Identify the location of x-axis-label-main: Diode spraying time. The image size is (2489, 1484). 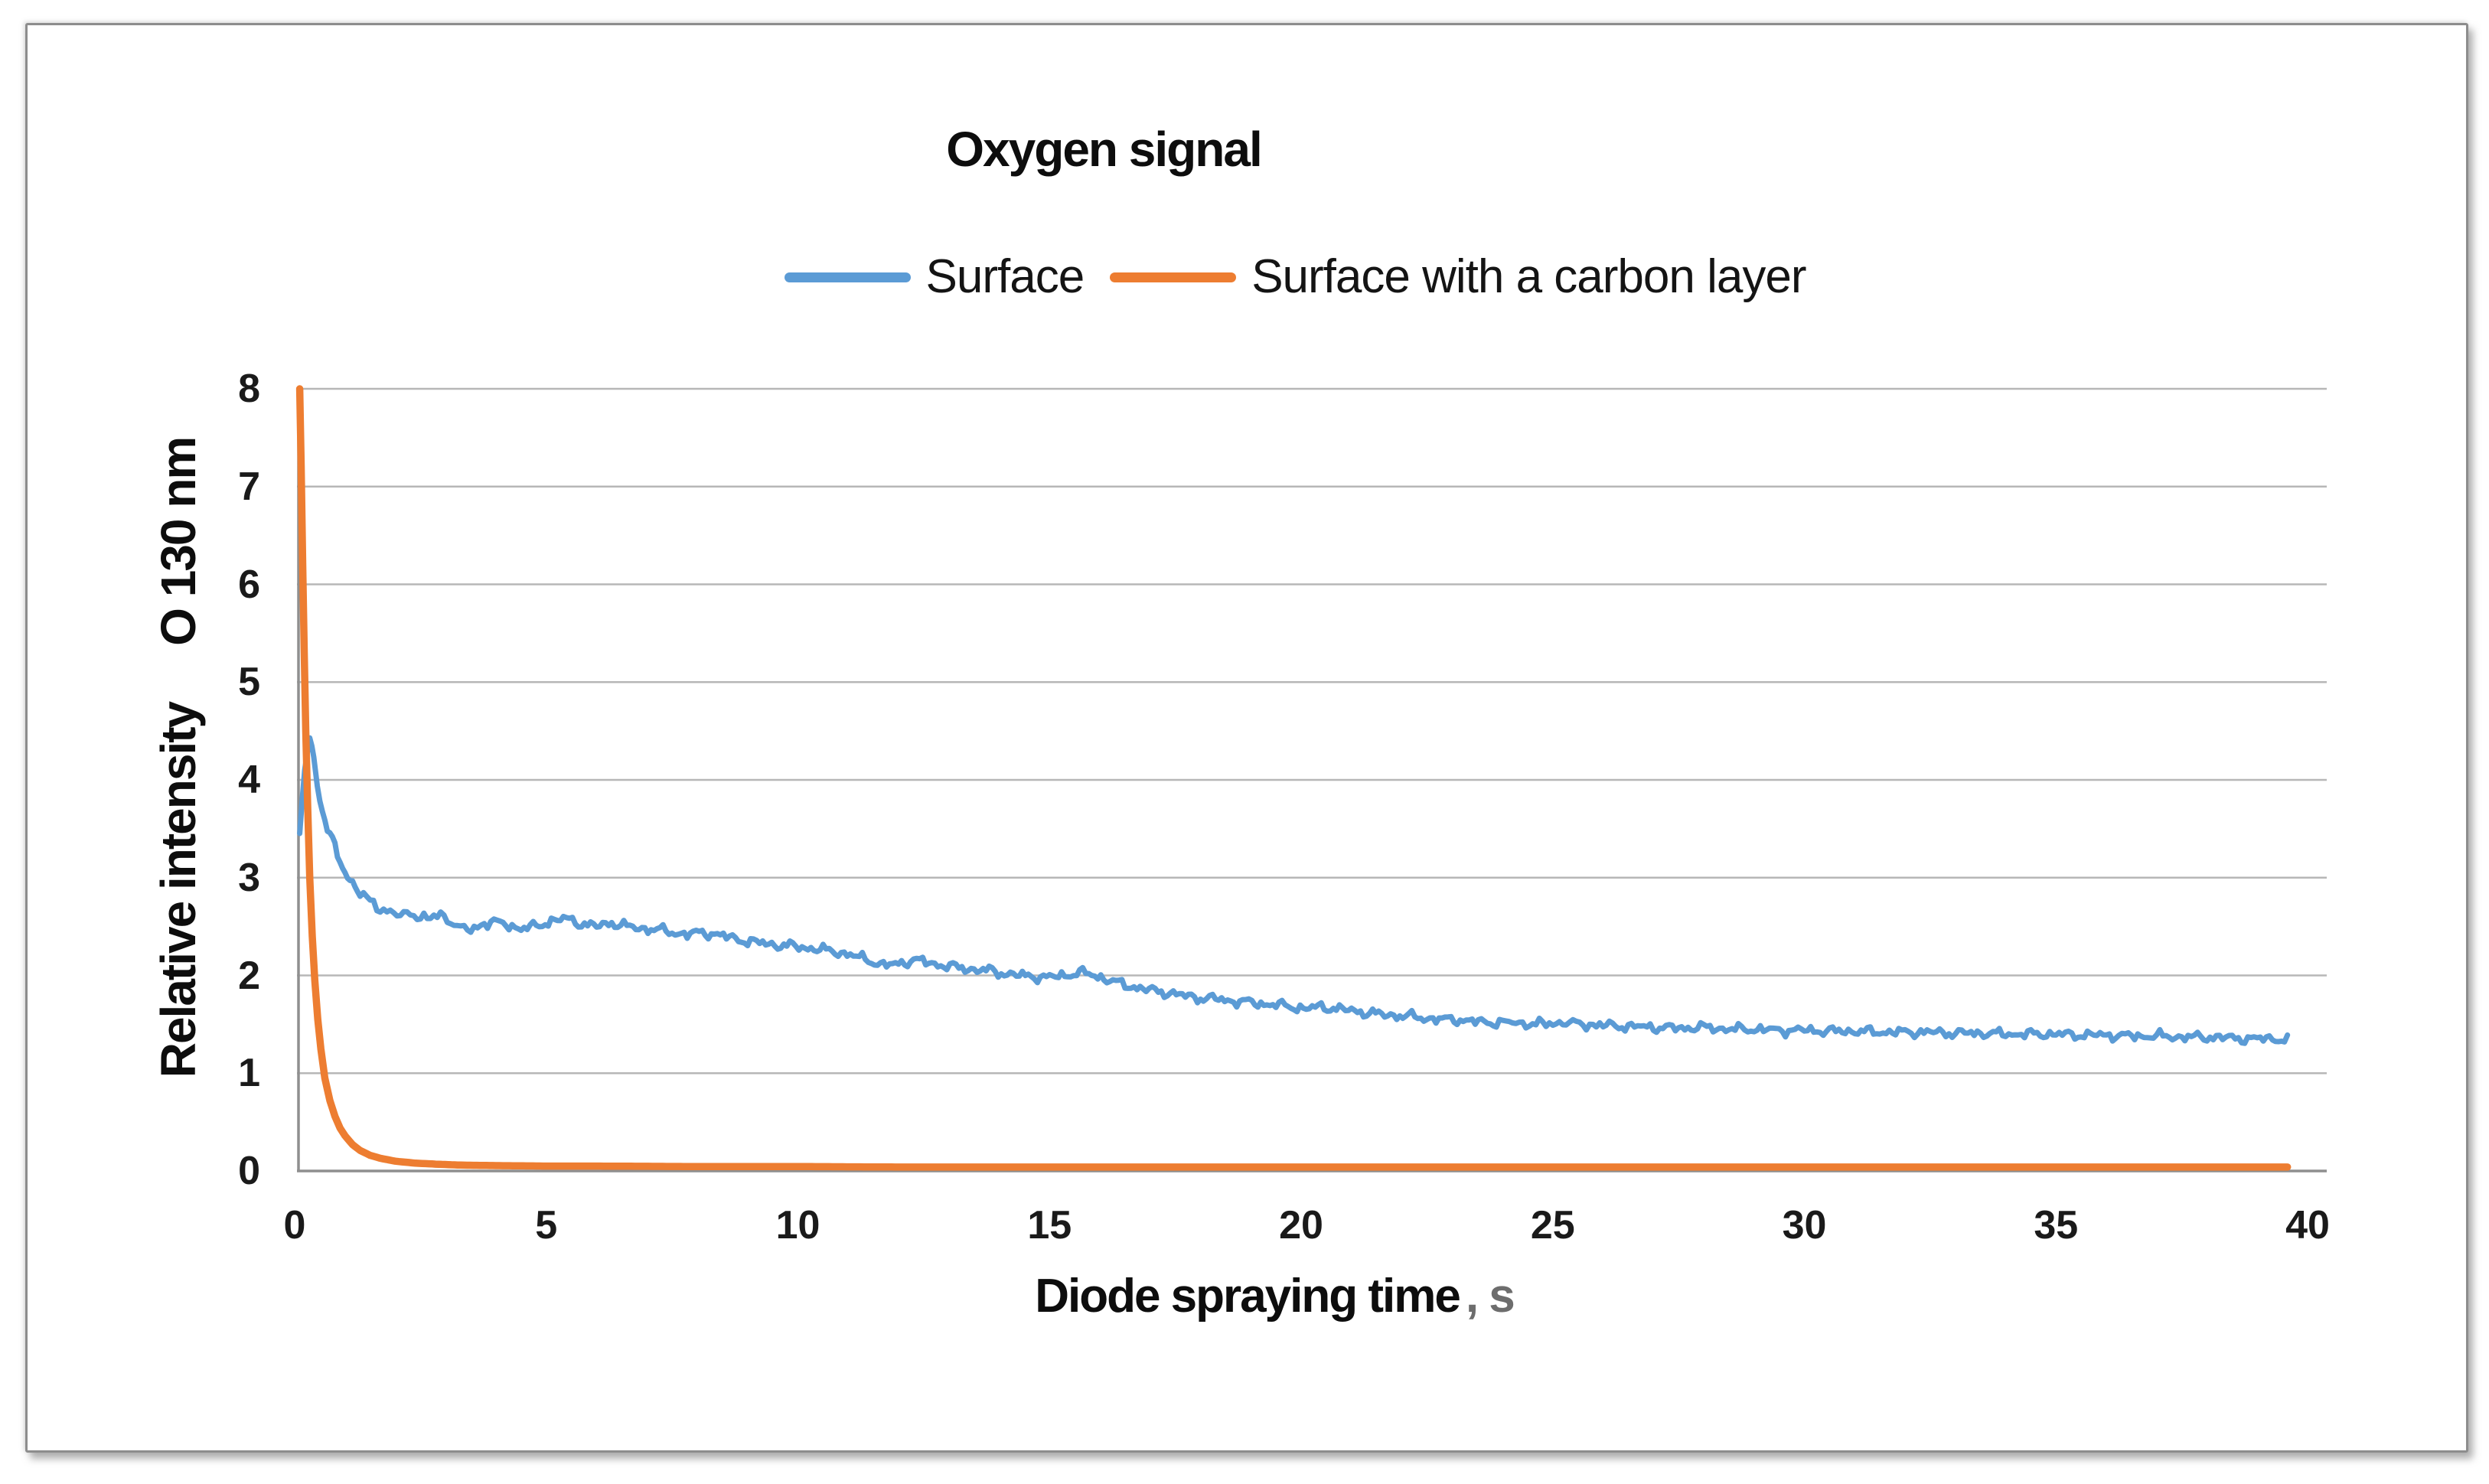
(1248, 1296).